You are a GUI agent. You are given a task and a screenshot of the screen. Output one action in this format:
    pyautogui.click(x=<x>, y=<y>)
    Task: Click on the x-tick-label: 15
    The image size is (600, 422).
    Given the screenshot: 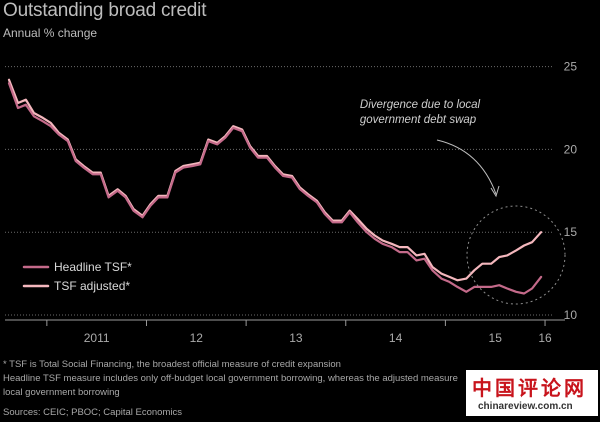 What is the action you would take?
    pyautogui.click(x=496, y=338)
    